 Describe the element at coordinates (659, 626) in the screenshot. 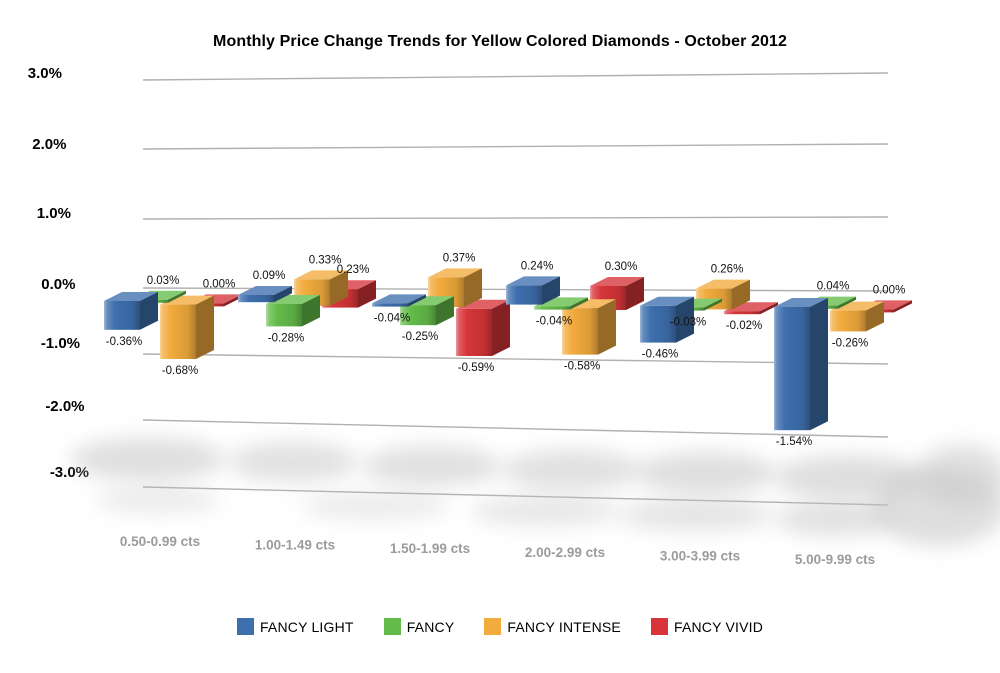

I see `fancy-vivid-swatch-icon` at that location.